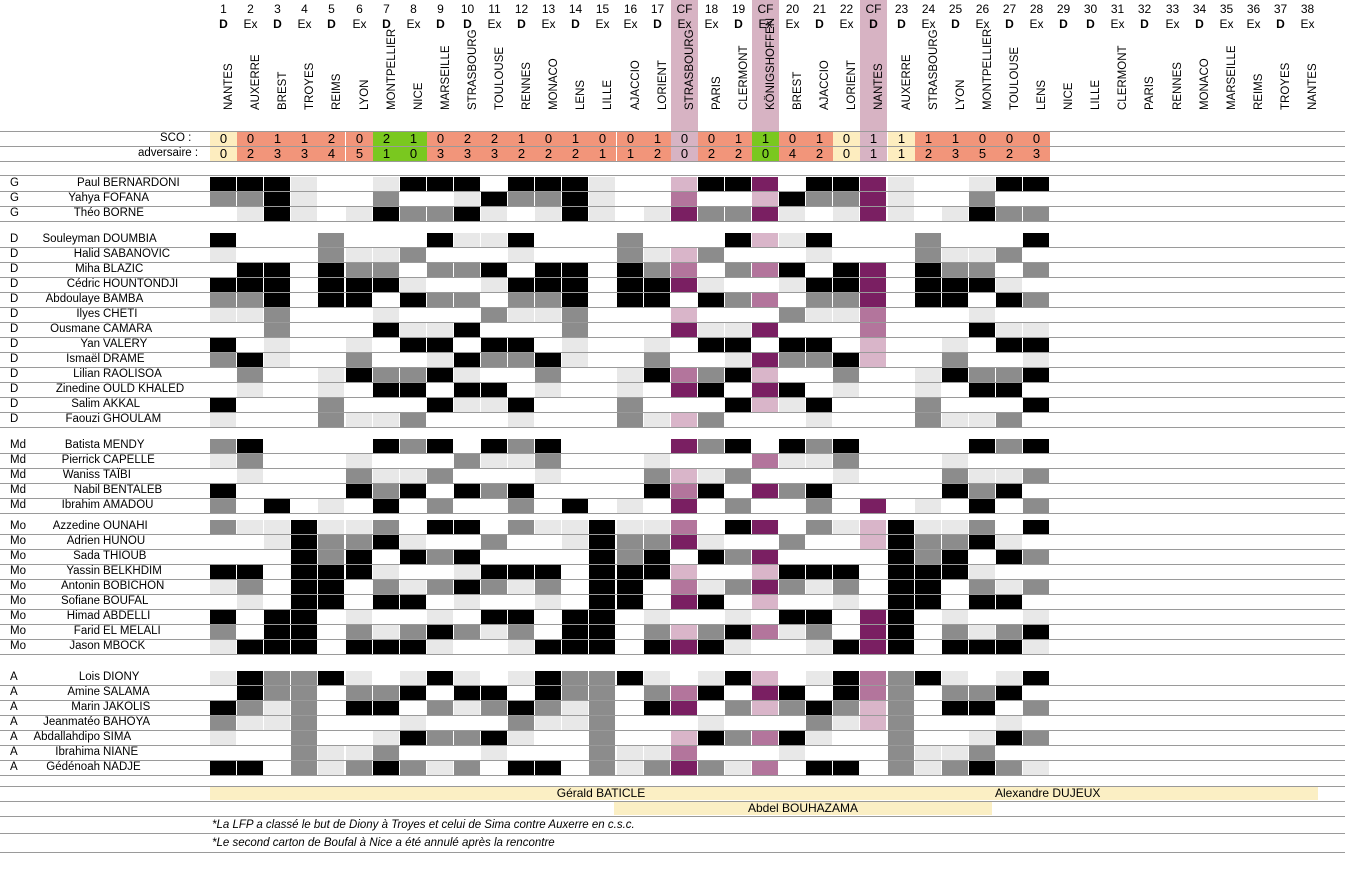 Image resolution: width=1351 pixels, height=882 pixels. I want to click on match-number: 36, so click(1253, 9).